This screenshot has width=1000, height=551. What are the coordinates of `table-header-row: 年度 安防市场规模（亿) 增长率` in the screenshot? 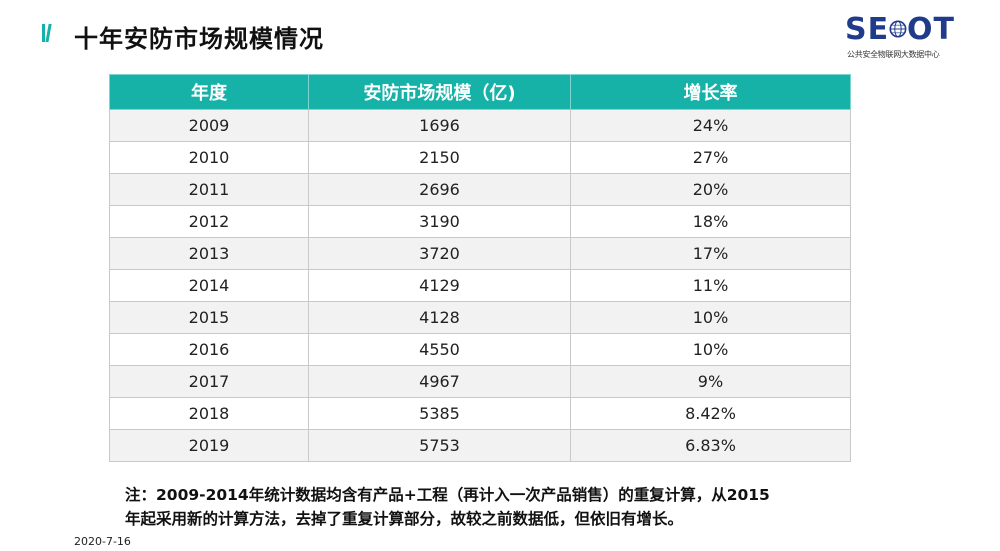 It's located at (480, 92).